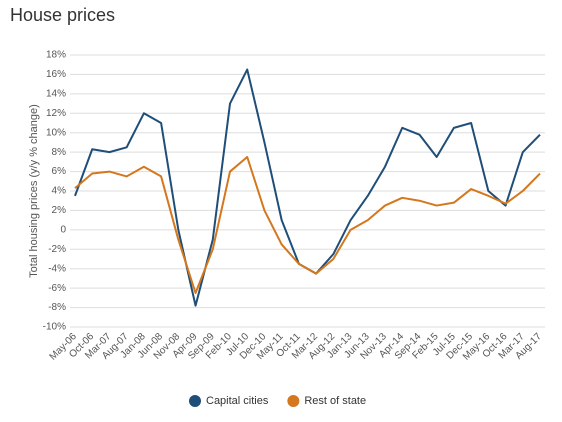  Describe the element at coordinates (56, 55) in the screenshot. I see `y-tick-label: 18%` at that location.